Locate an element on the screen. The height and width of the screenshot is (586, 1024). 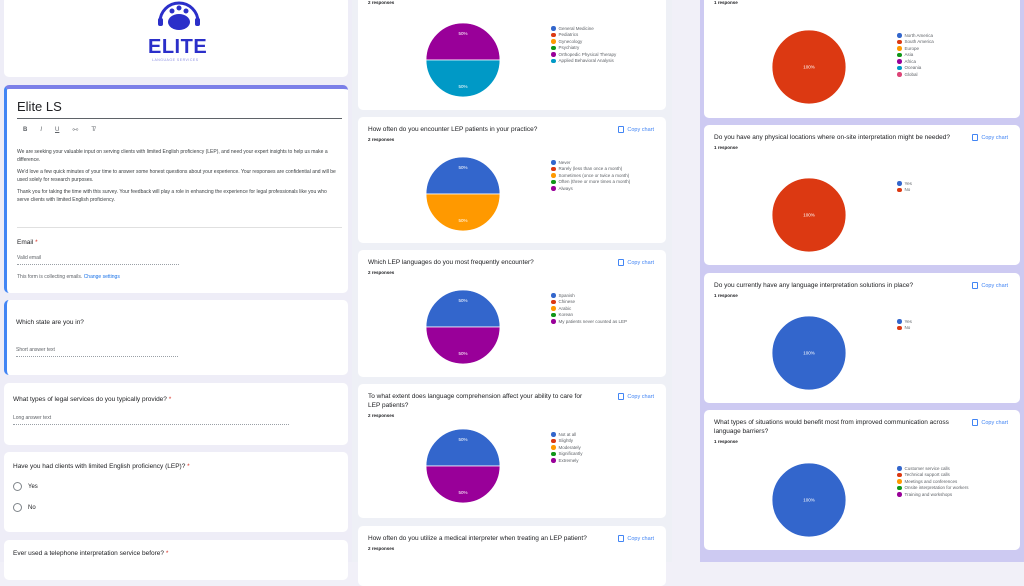
legend-item: Africa is located at coordinates (915, 61).